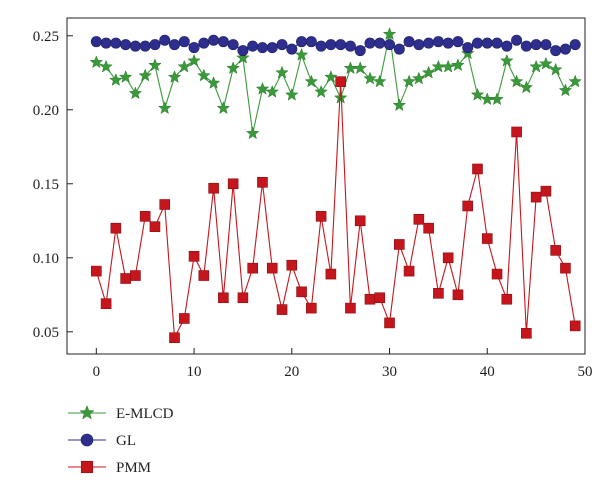 Image resolution: width=600 pixels, height=496 pixels. What do you see at coordinates (145, 414) in the screenshot?
I see `legend-label: E-MLCD` at bounding box center [145, 414].